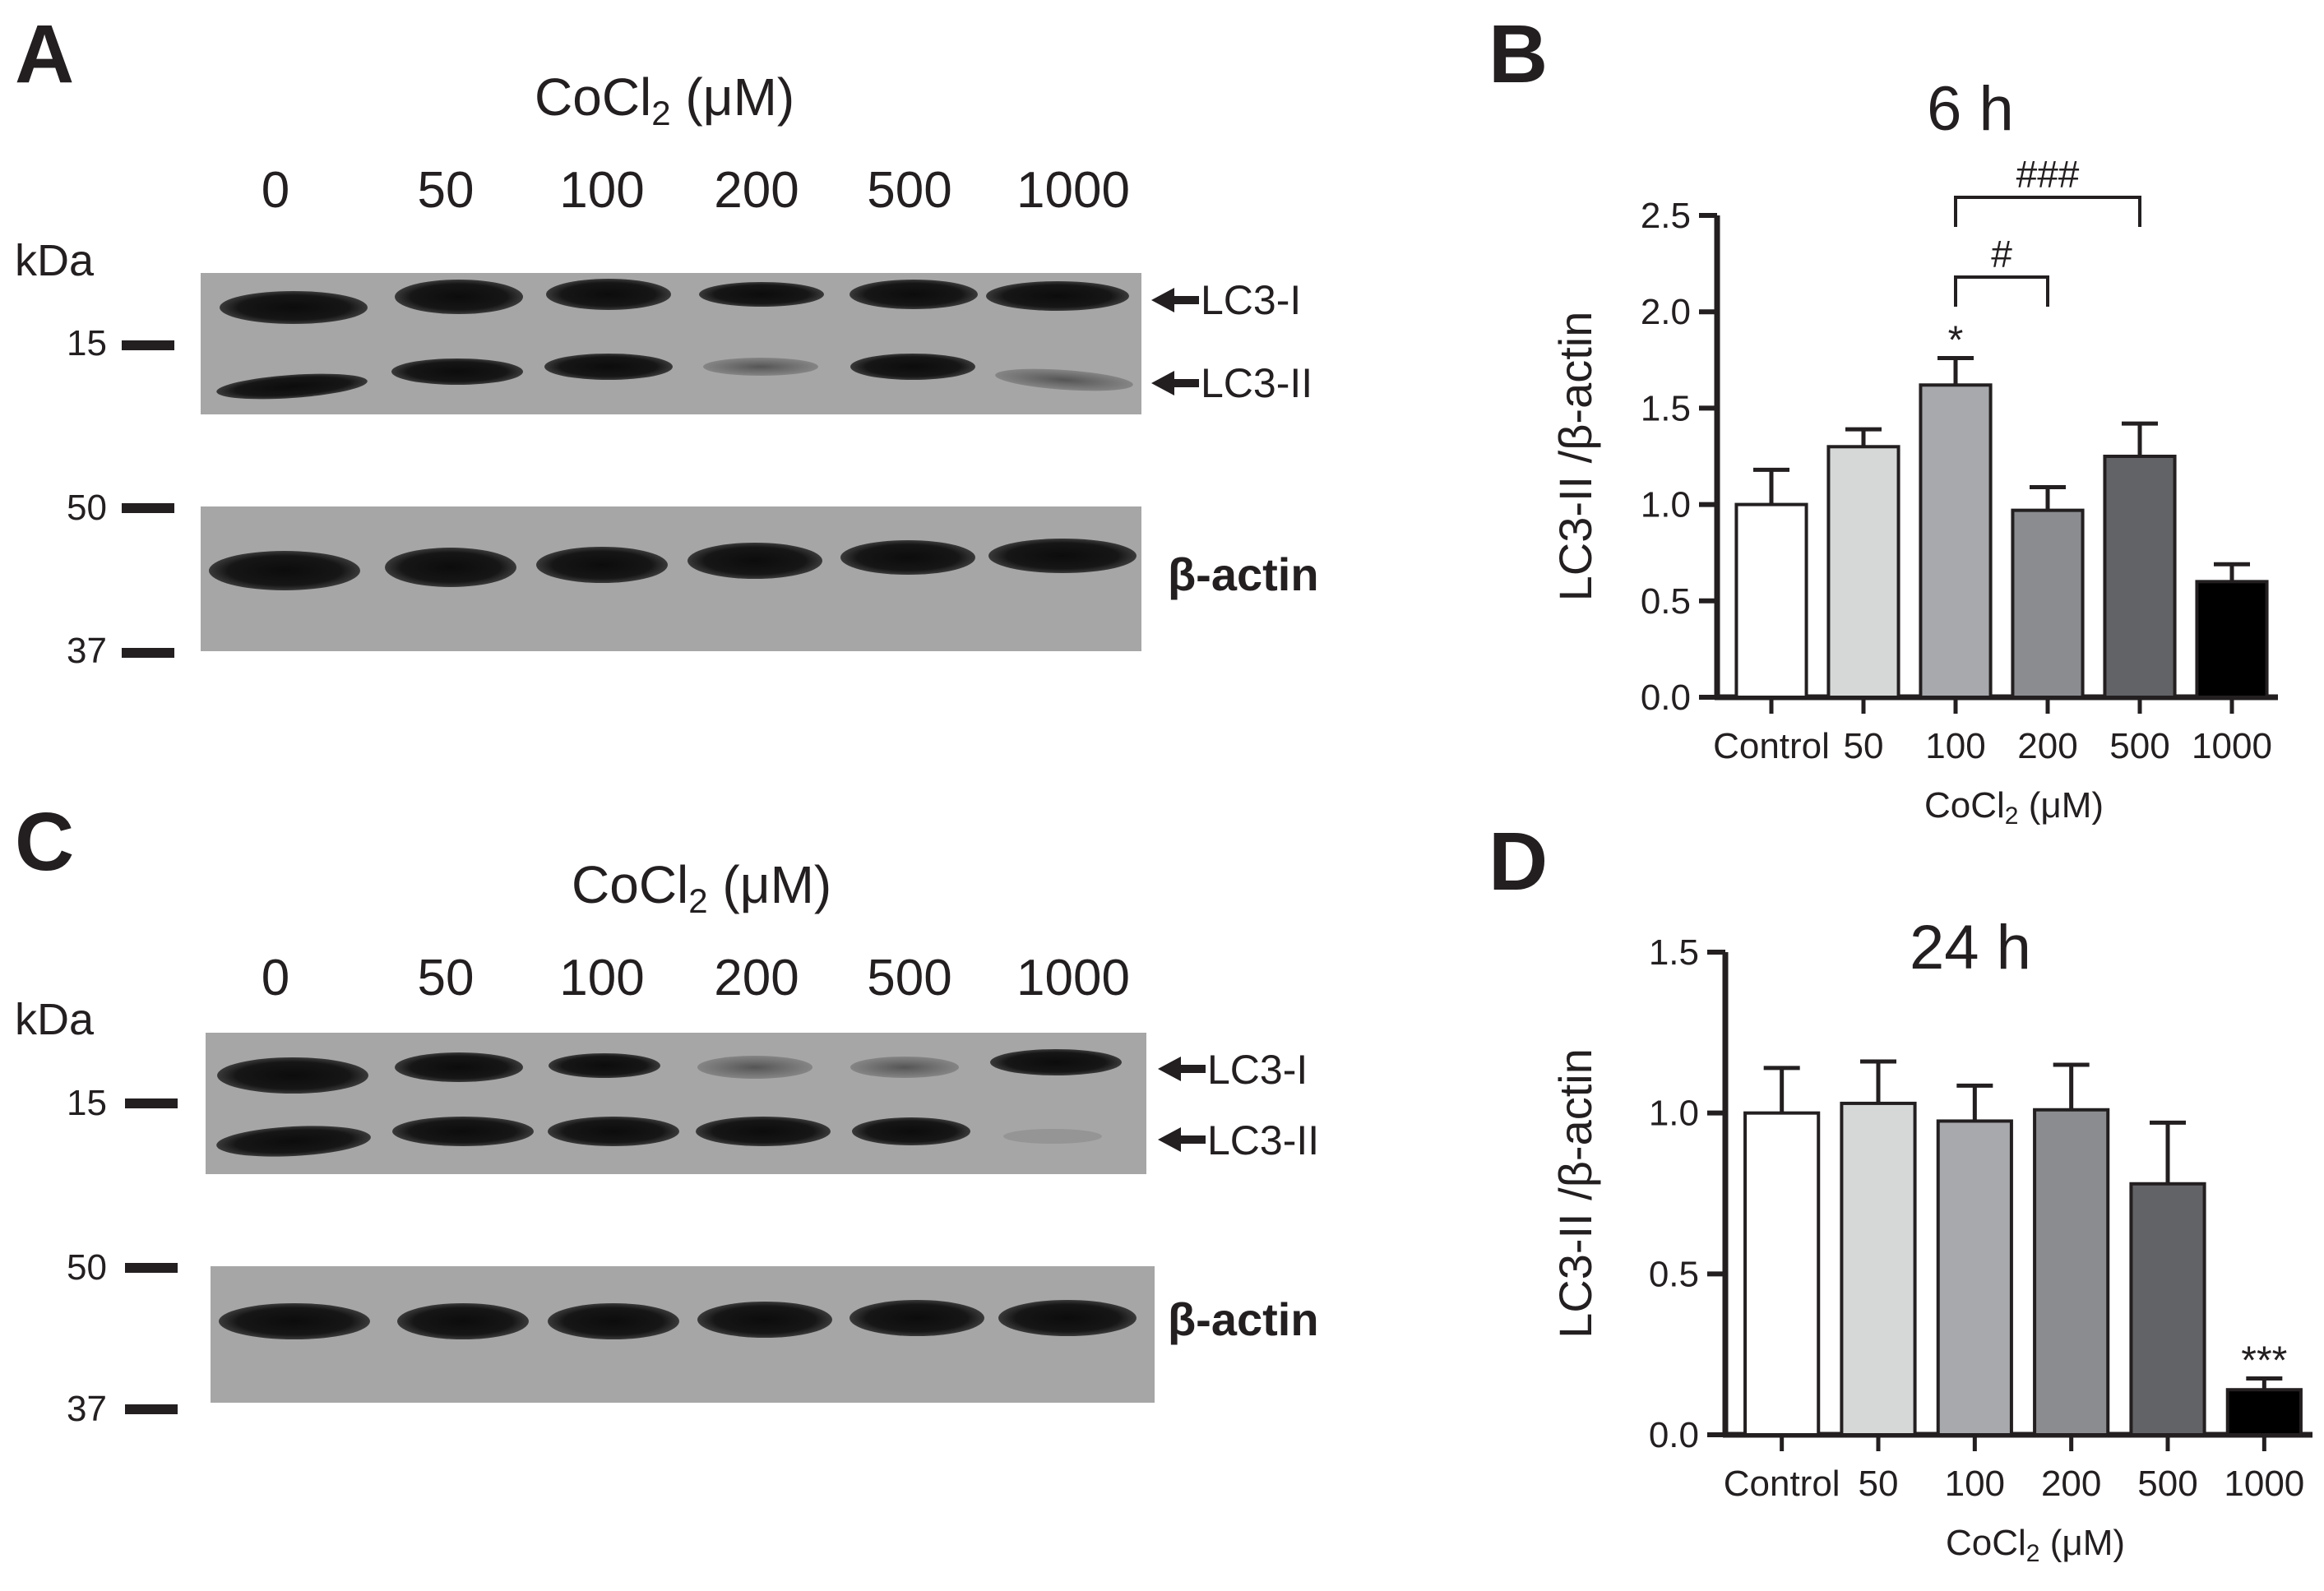  Describe the element at coordinates (669, 1103) in the screenshot. I see `lc3-bands-c` at that location.